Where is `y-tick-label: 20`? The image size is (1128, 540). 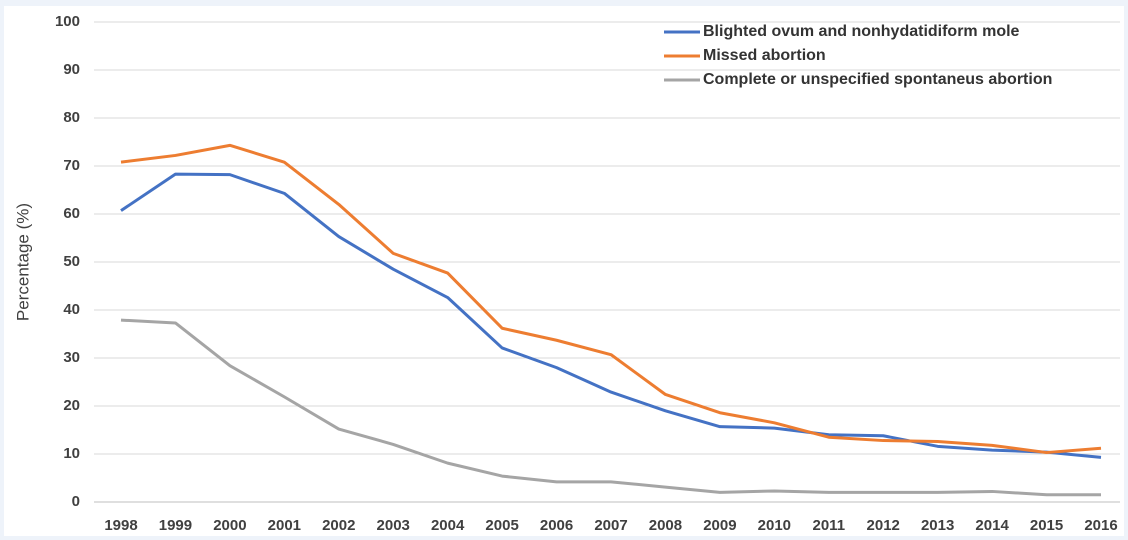
y-tick-label: 20 is located at coordinates (71, 405).